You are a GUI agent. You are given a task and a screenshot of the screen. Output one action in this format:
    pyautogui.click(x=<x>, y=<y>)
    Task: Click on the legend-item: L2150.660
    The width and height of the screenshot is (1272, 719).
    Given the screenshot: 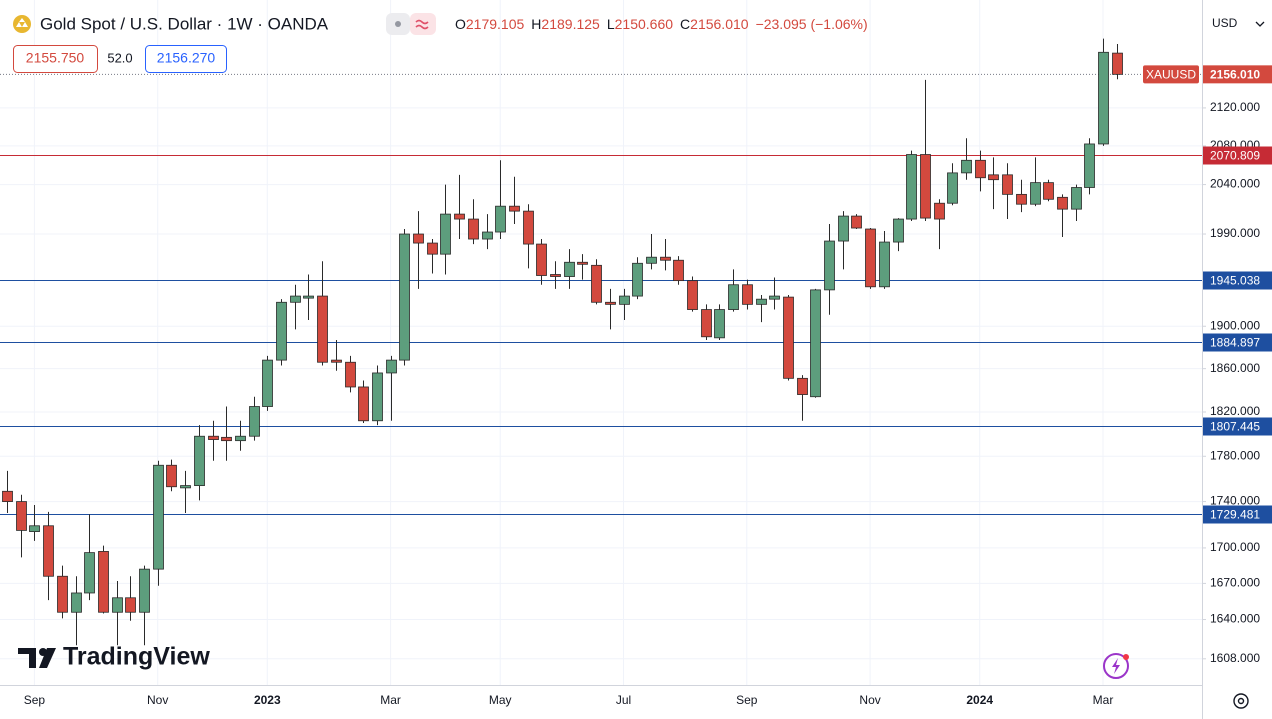 What is the action you would take?
    pyautogui.click(x=640, y=24)
    